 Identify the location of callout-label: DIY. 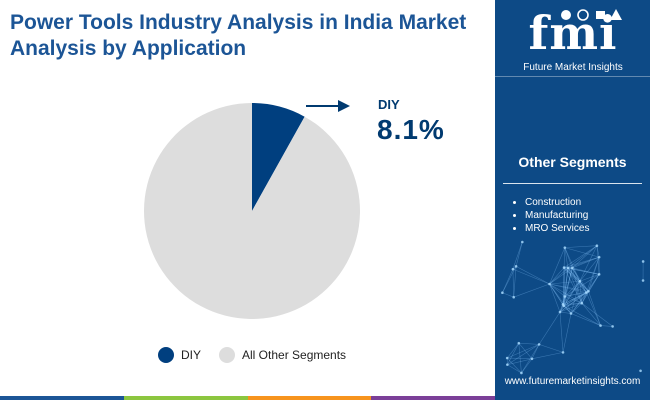
(389, 104).